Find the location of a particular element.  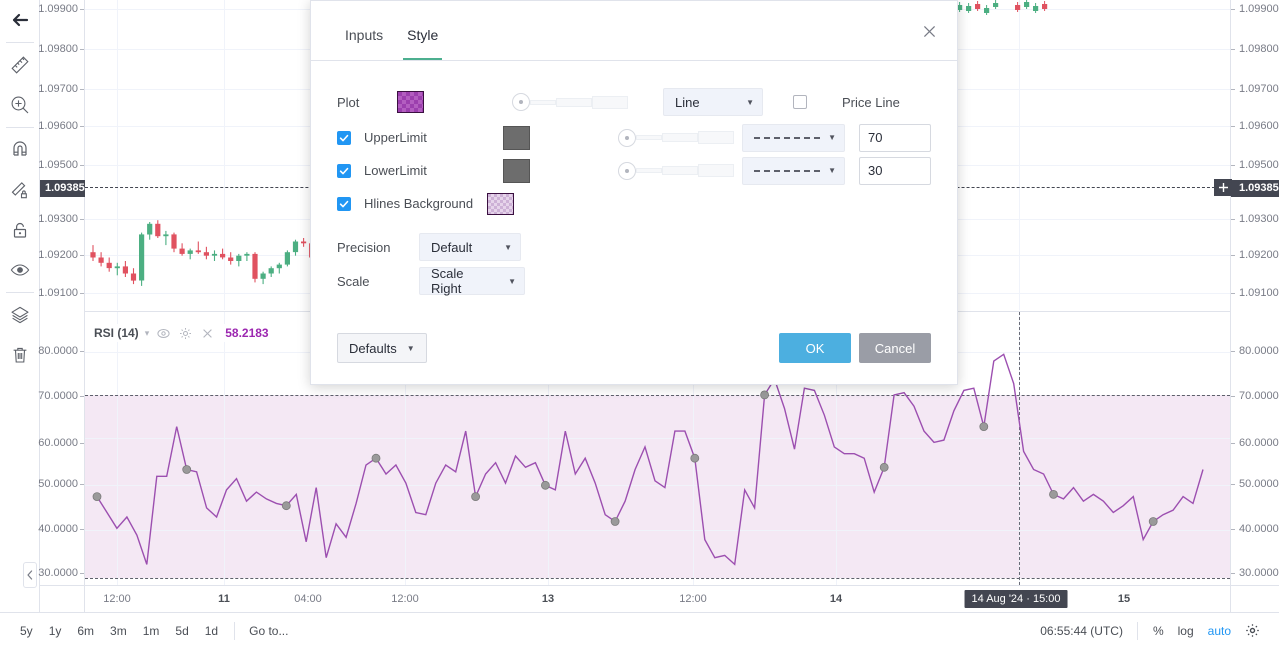

rsi-legend: RSI (14) ▾ 58.2183 is located at coordinates (181, 333).